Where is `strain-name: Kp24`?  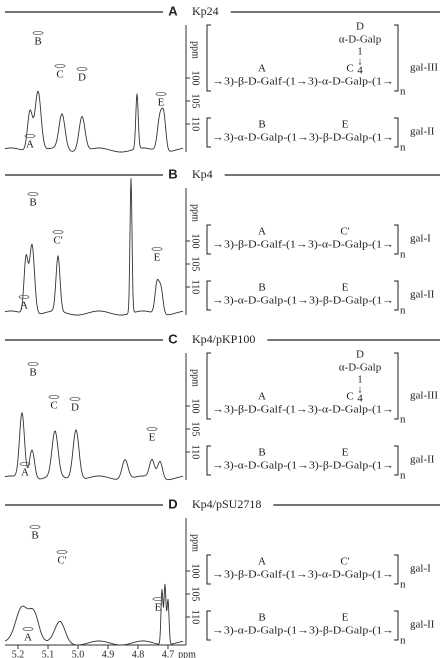 strain-name: Kp24 is located at coordinates (205, 11).